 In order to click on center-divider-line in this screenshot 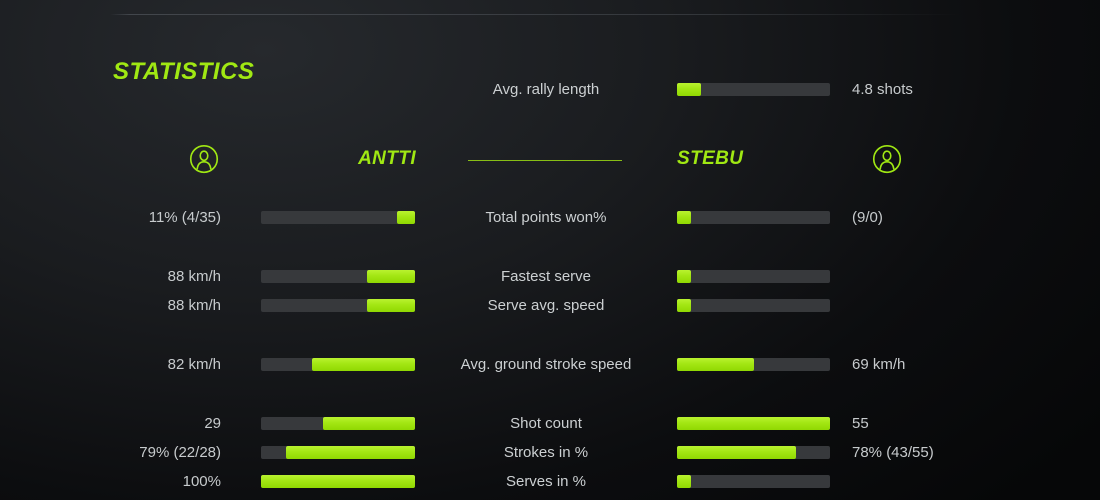, I will do `click(545, 160)`.